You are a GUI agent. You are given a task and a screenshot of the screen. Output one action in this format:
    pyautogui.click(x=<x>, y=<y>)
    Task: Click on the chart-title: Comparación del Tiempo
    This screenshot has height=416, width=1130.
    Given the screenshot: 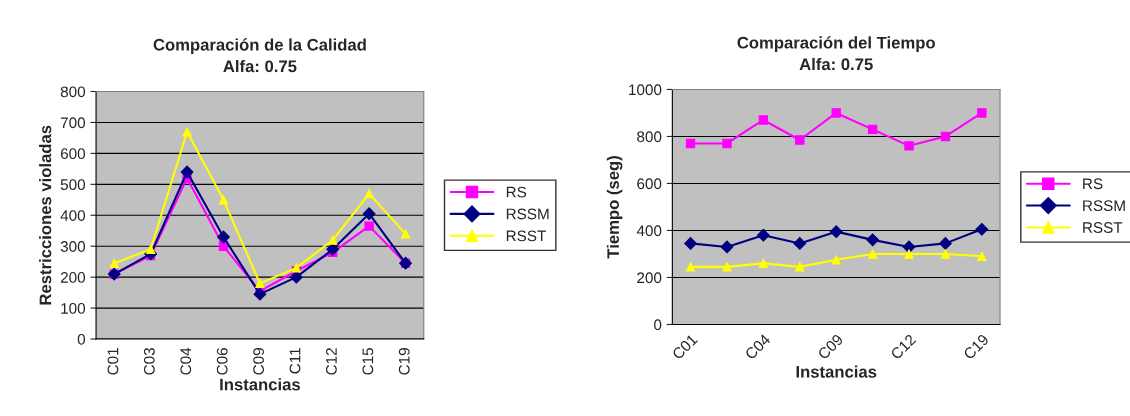 What is the action you would take?
    pyautogui.click(x=836, y=44)
    